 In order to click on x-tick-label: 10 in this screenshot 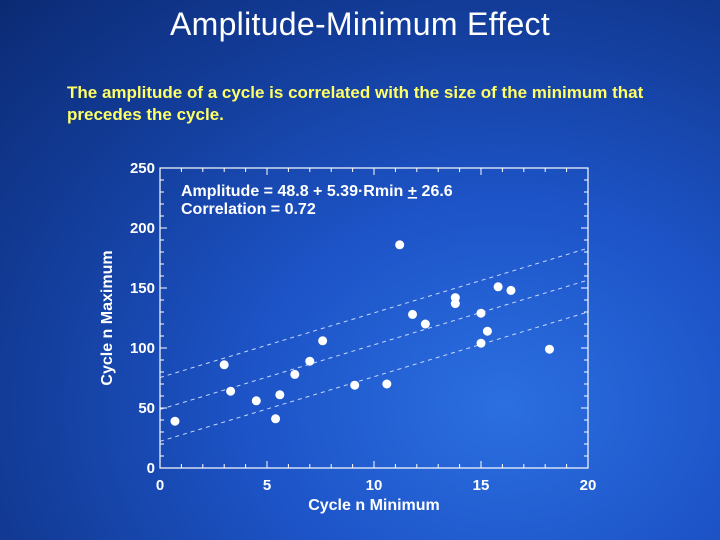, I will do `click(374, 485)`.